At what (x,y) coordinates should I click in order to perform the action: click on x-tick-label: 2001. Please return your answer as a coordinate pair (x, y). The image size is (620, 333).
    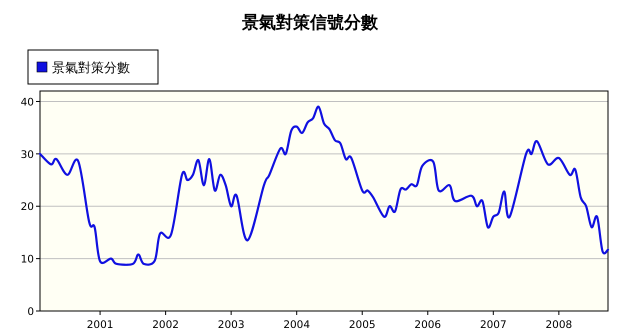
    Looking at the image, I should click on (100, 325).